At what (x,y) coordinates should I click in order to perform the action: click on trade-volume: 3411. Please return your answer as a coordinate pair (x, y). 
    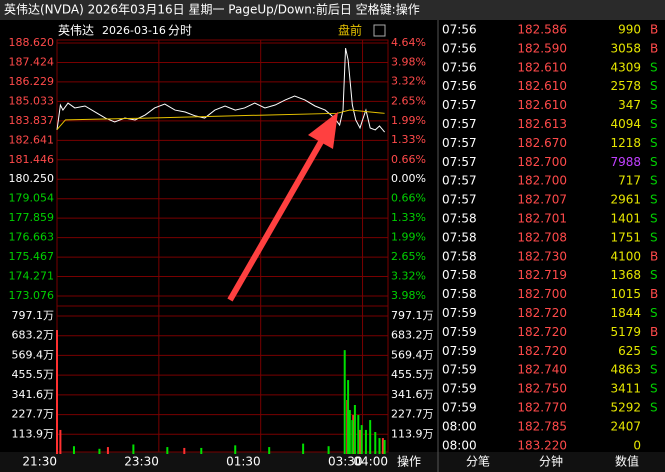
    Looking at the image, I should click on (625, 389).